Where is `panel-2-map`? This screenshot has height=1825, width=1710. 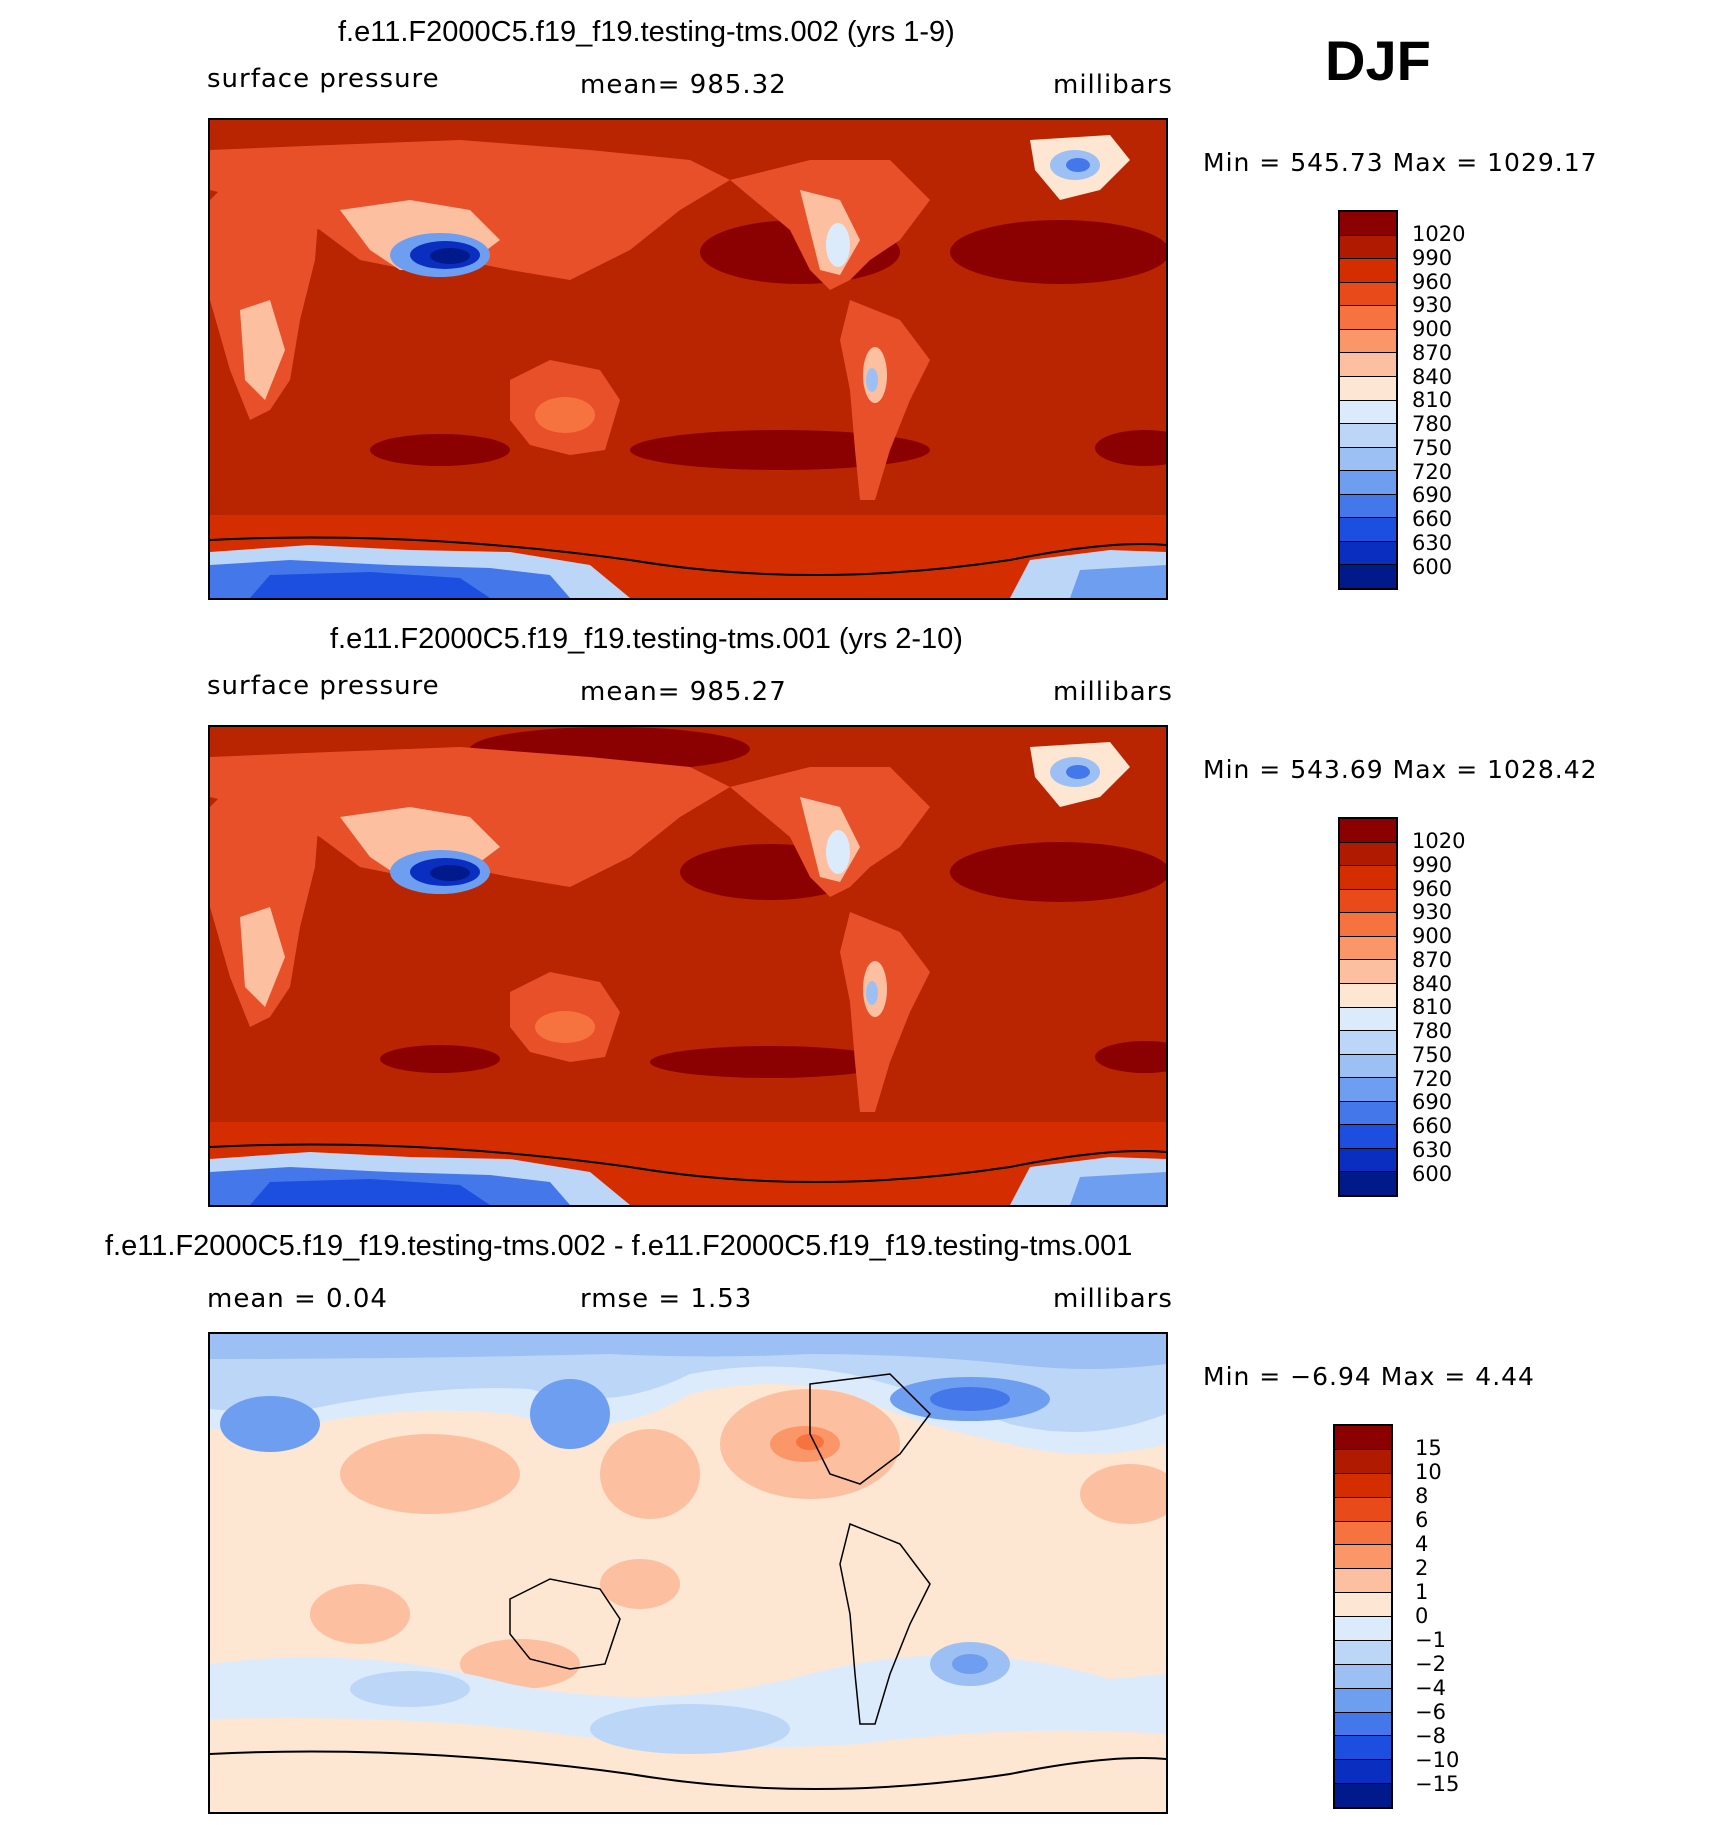
panel-2-map is located at coordinates (688, 966).